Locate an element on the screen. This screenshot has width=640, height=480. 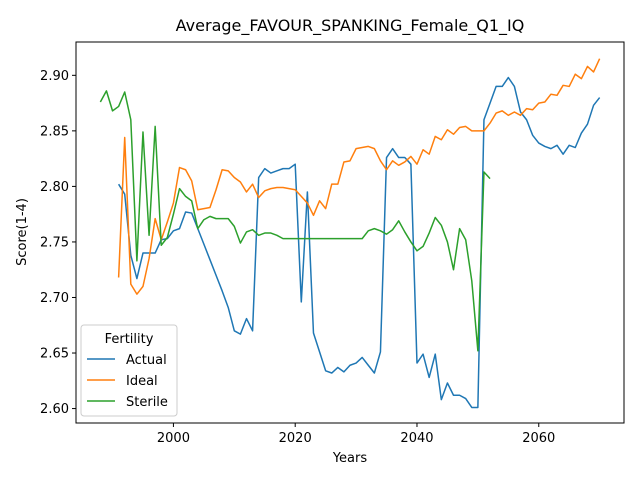
legend-title: Fertility is located at coordinates (129, 339).